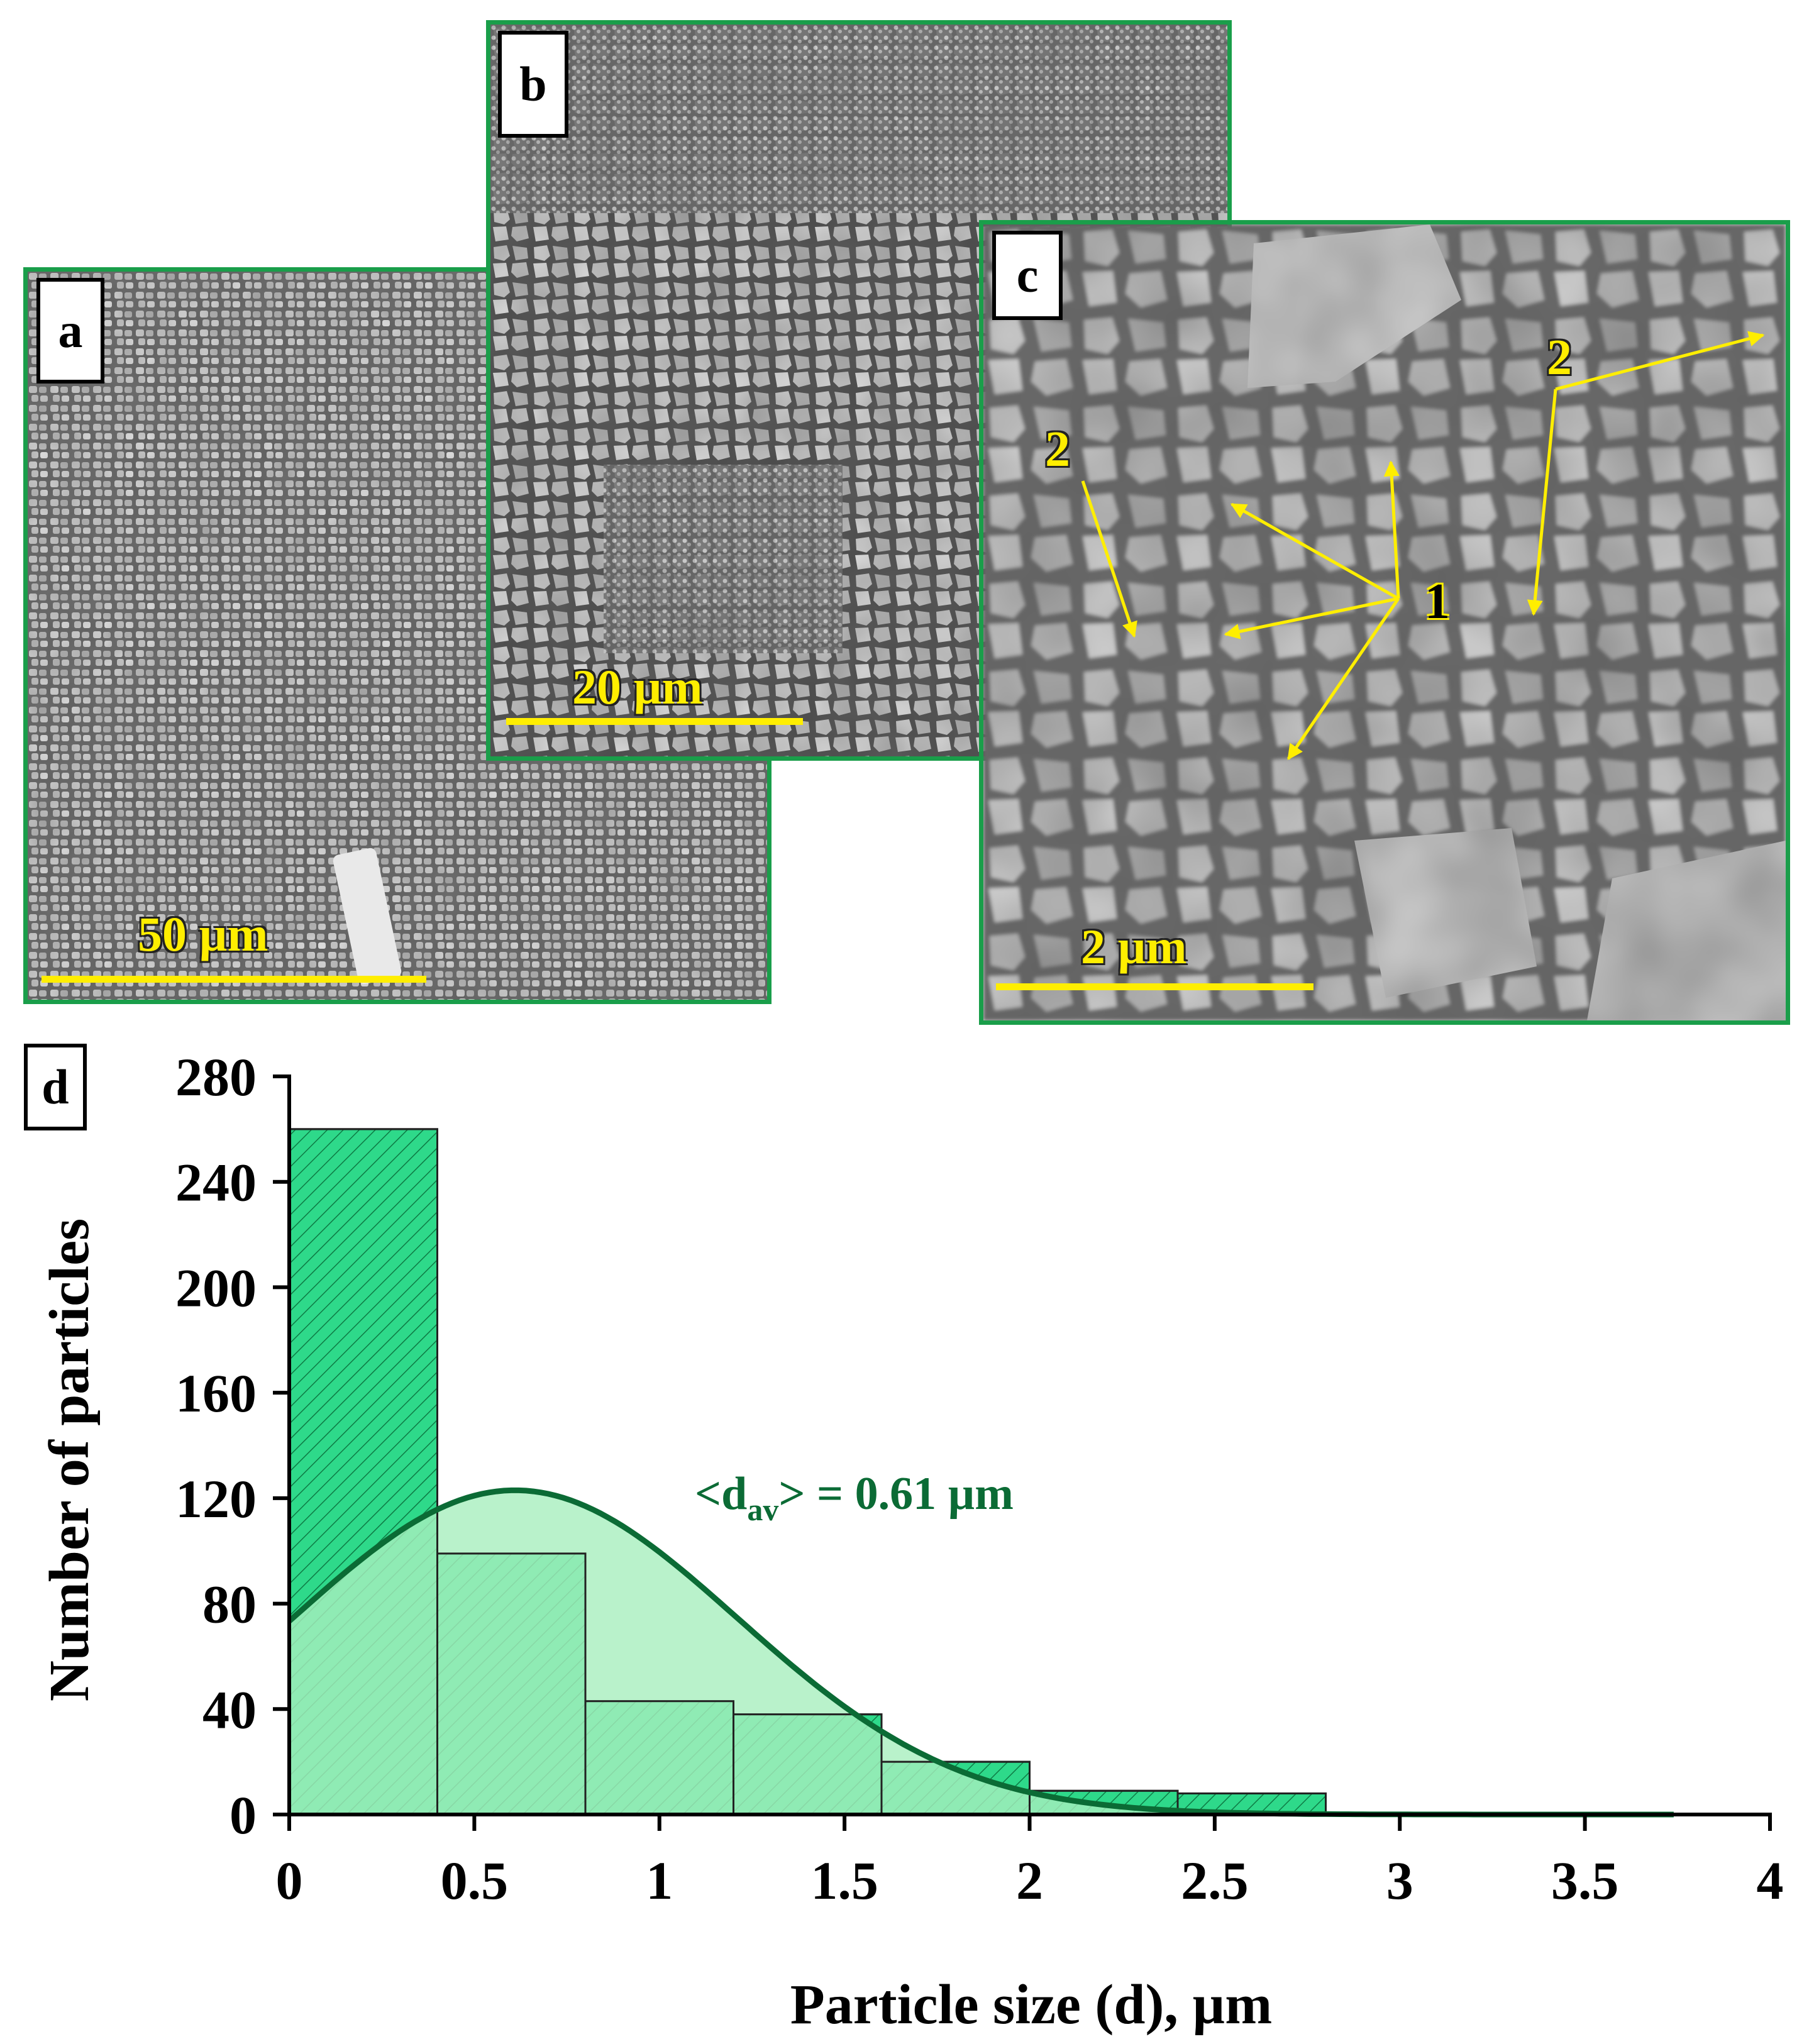  I want to click on y-tick-label-1: 40, so click(229, 1710).